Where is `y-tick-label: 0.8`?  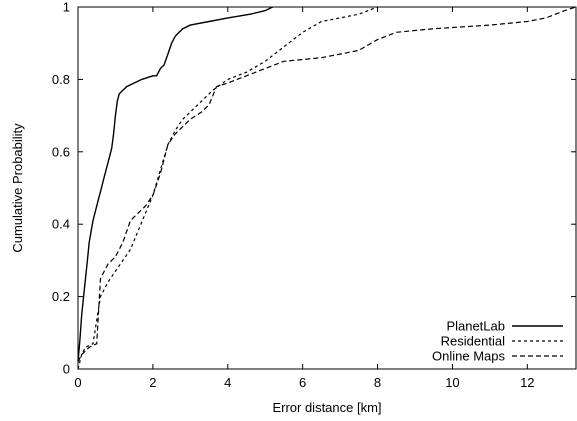
y-tick-label: 0.8 is located at coordinates (61, 79).